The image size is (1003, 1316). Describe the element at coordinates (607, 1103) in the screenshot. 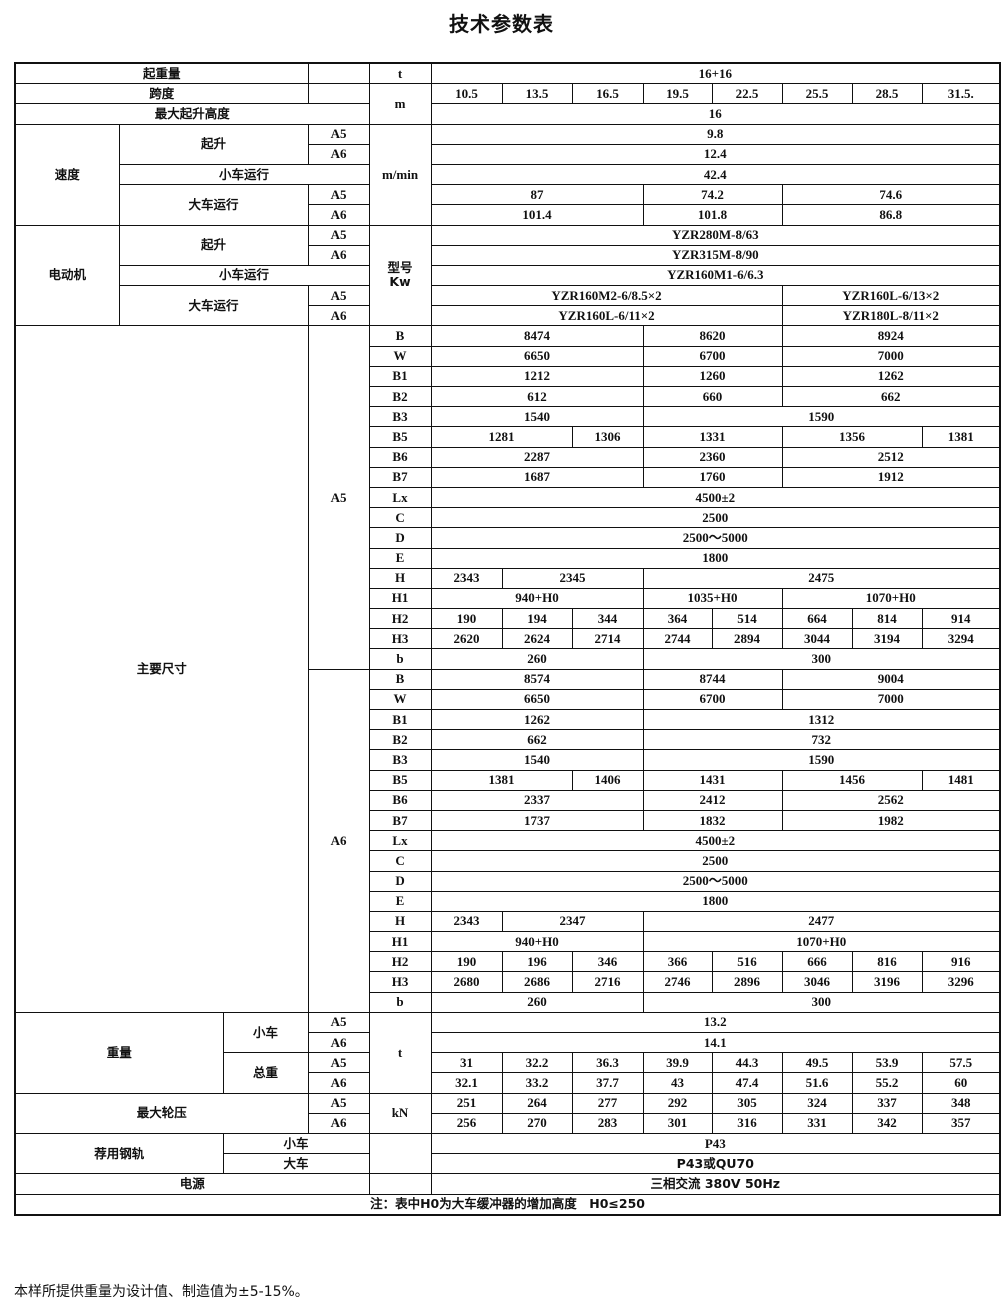

I see `table-cell: 277` at that location.